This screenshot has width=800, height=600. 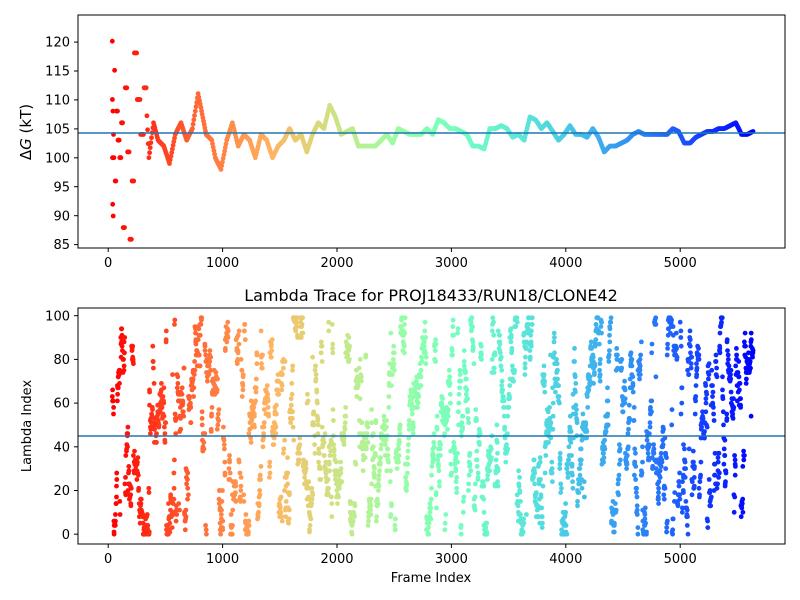 I want to click on g-variable: G, so click(x=26, y=144).